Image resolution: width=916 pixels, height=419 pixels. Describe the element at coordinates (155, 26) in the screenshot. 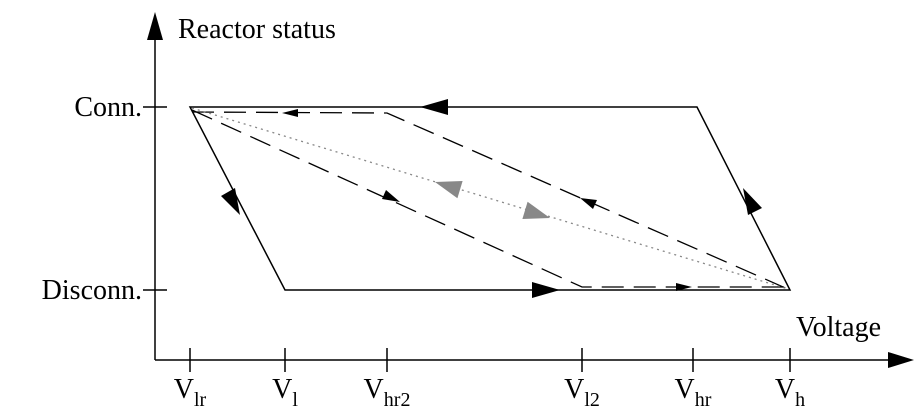

I see `y-axis-arrow` at that location.